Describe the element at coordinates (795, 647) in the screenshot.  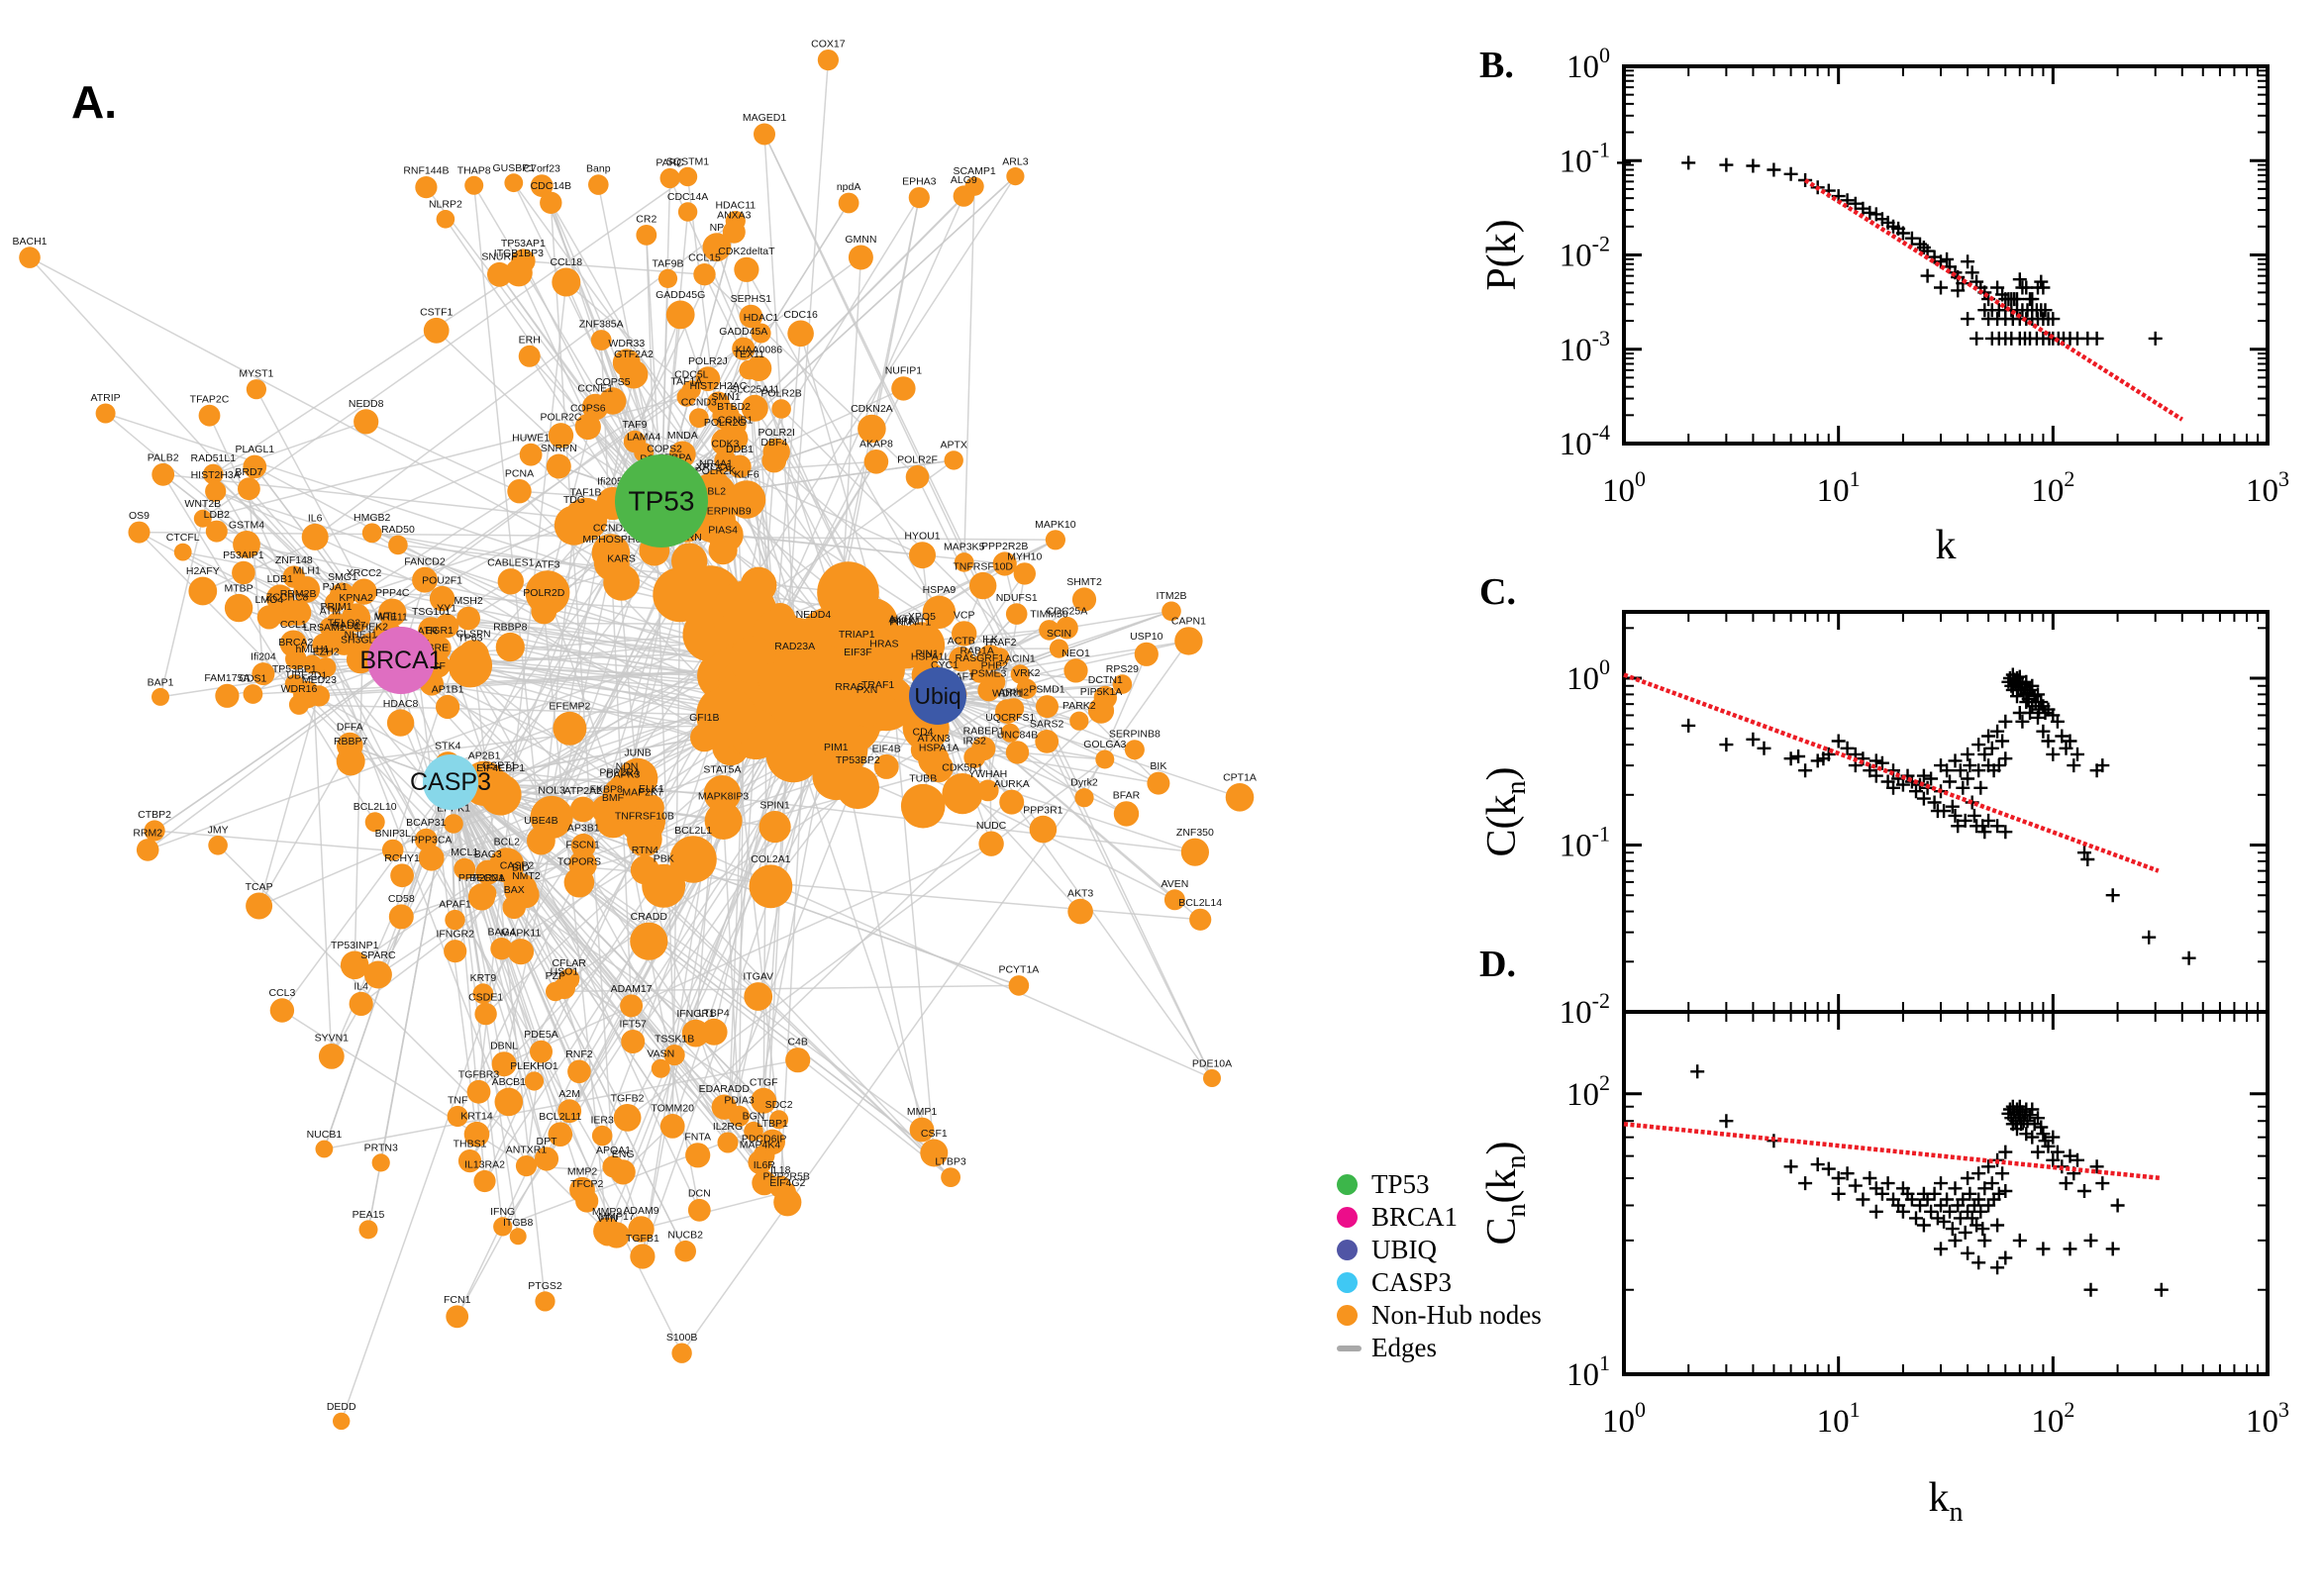
I see `network-node-label: RAD23A` at that location.